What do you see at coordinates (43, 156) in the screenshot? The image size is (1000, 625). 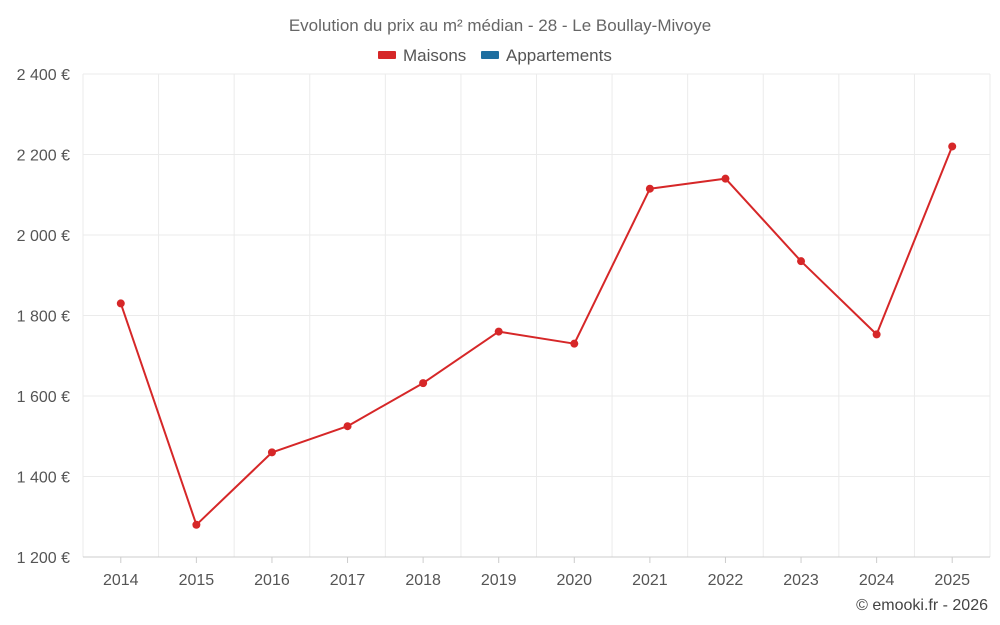 I see `y-tick-label: 2 200 €` at bounding box center [43, 156].